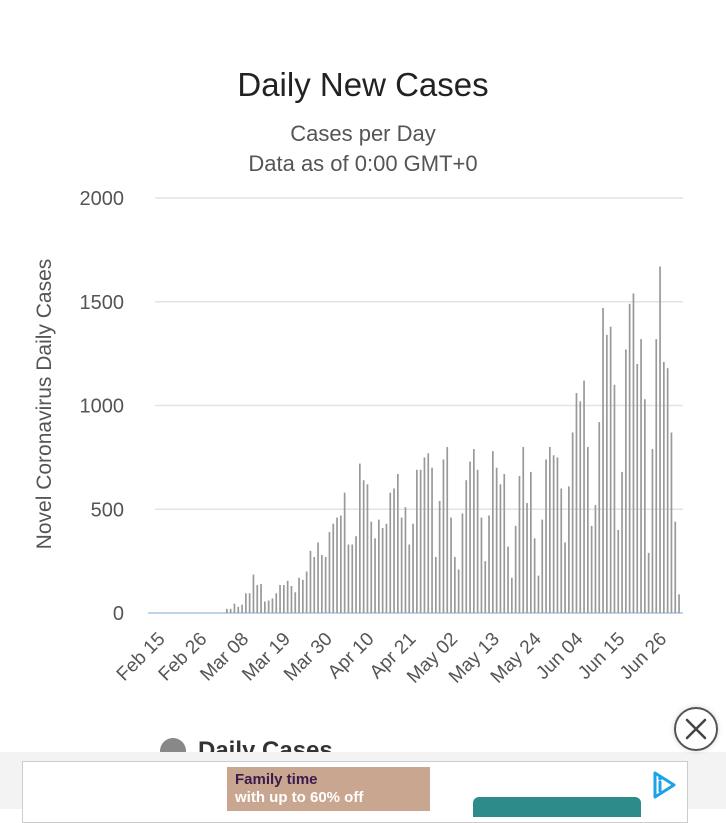  What do you see at coordinates (351, 656) in the screenshot?
I see `x-tick-label: Apr 10` at bounding box center [351, 656].